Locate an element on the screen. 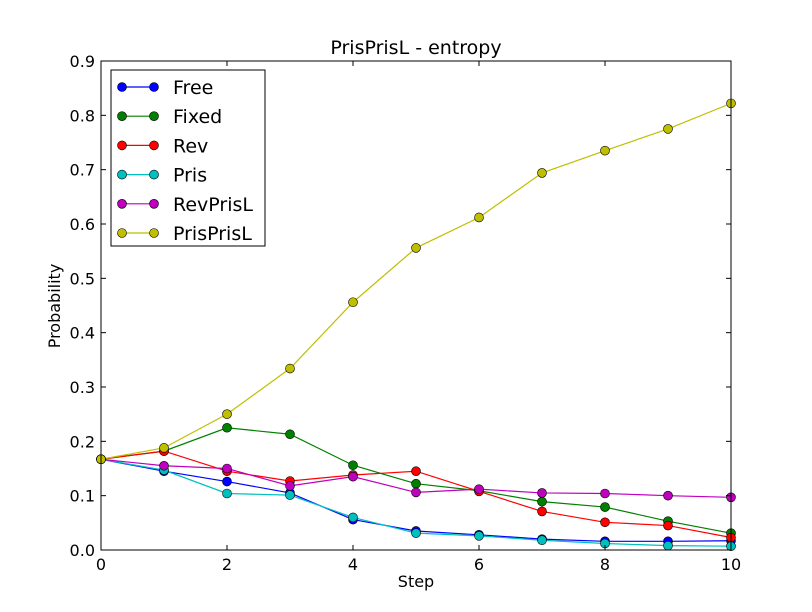  legend-label: Rev is located at coordinates (190, 146).